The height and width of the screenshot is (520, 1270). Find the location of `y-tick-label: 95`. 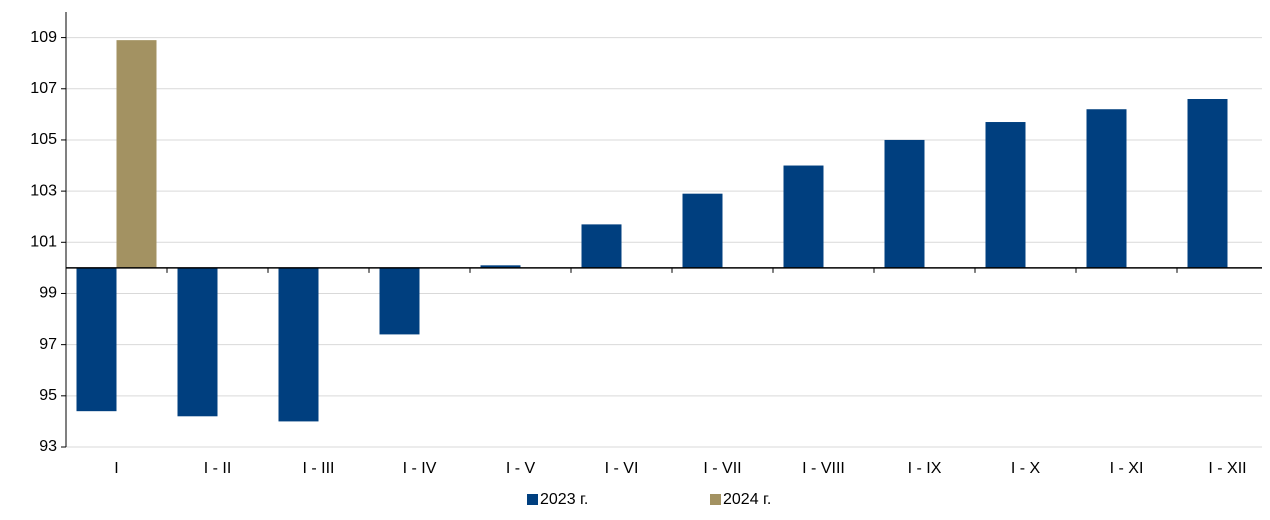

y-tick-label: 95 is located at coordinates (48, 395).